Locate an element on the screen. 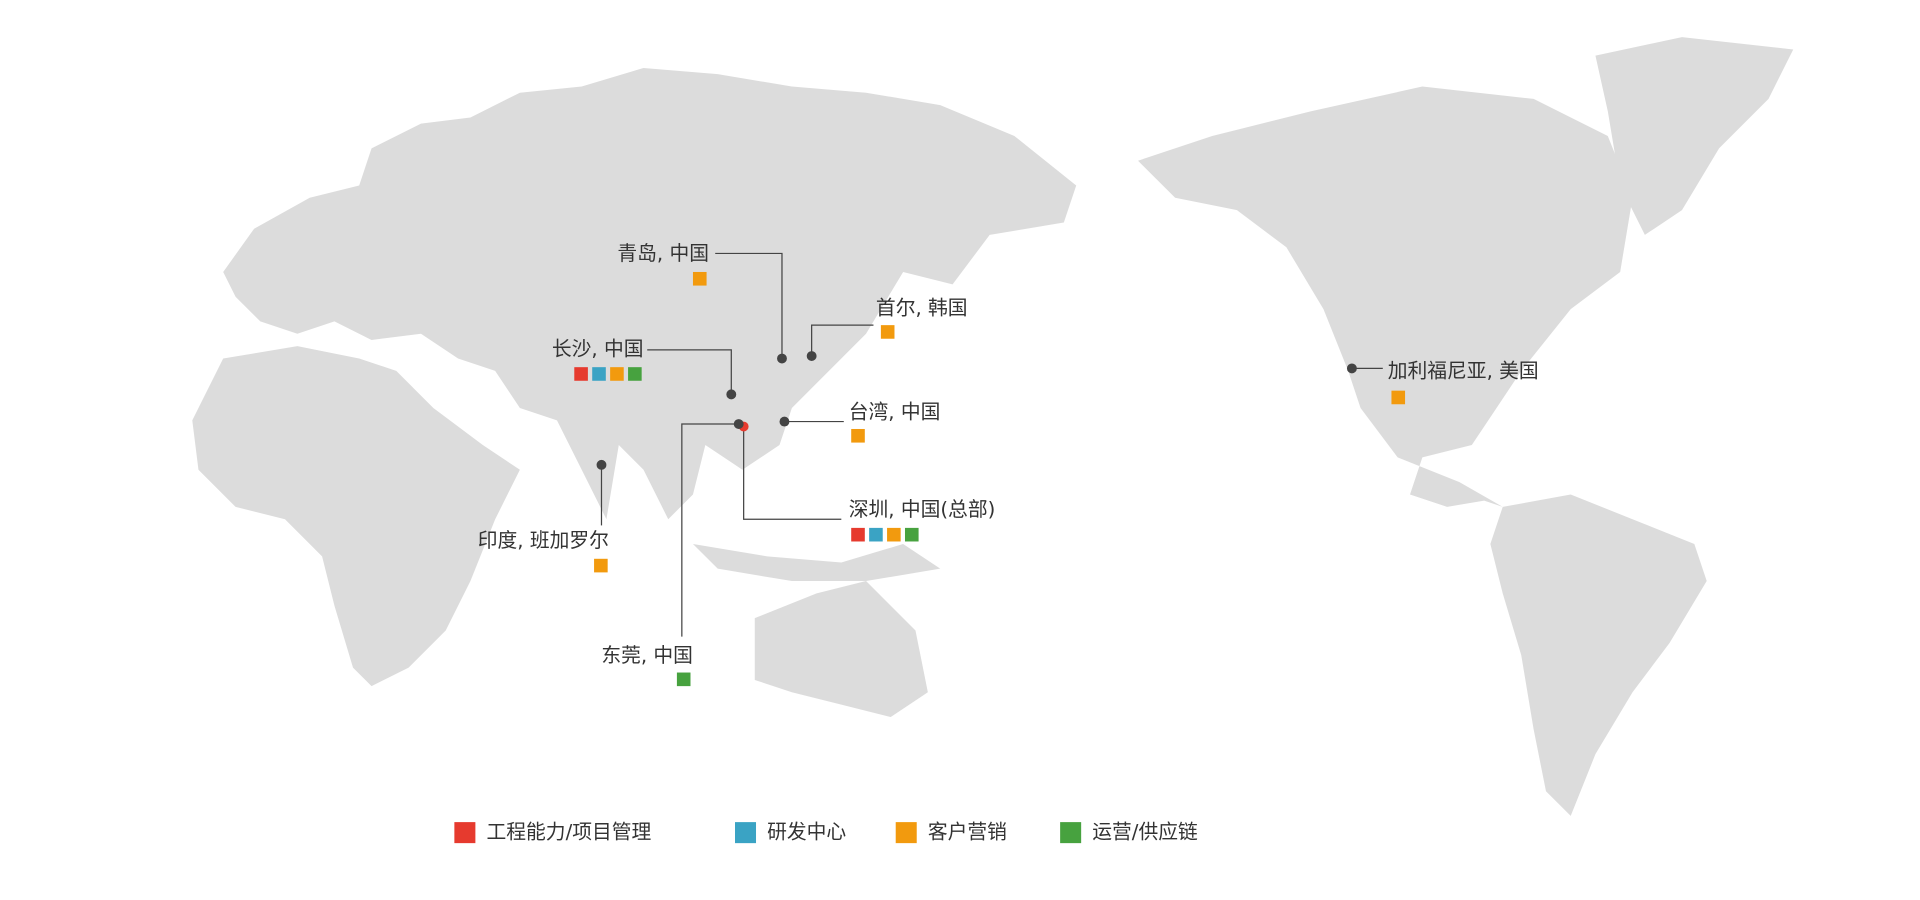 The height and width of the screenshot is (900, 1920). location-label: 首尔, 韩国 is located at coordinates (922, 308).